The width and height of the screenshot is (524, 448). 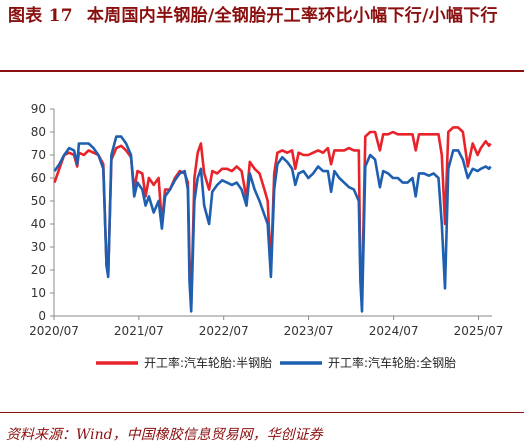 I want to click on x-tick-label: 2021/07, so click(x=139, y=331).